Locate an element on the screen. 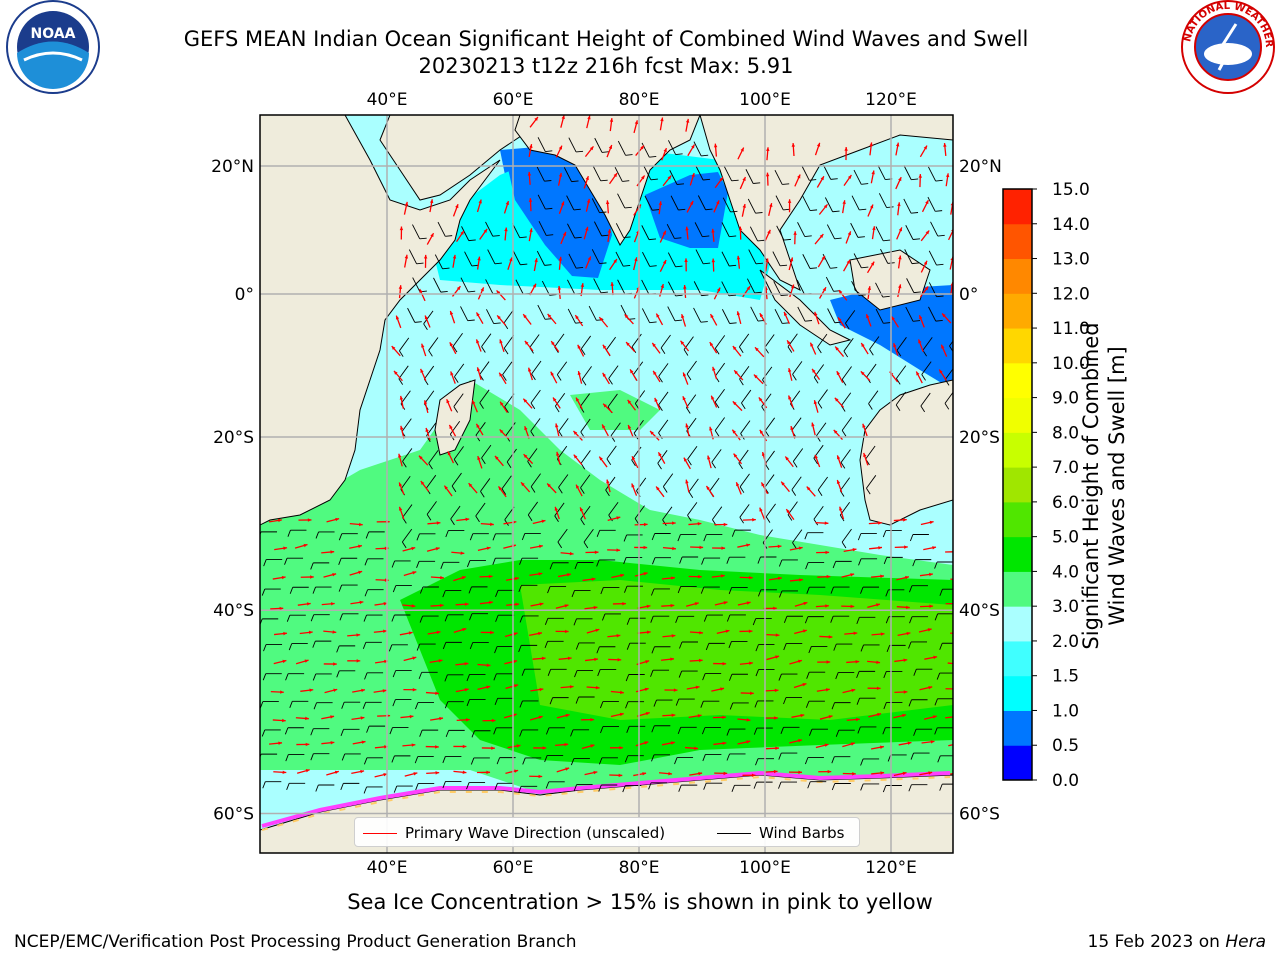  wave-zone-0.5-1m-bengal-top is located at coordinates (686, 210).